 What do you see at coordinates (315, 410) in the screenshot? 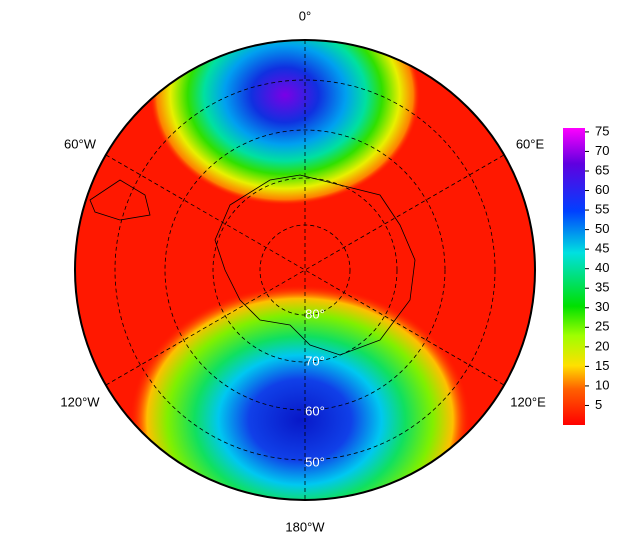
I see `lat-label: 60°` at bounding box center [315, 410].